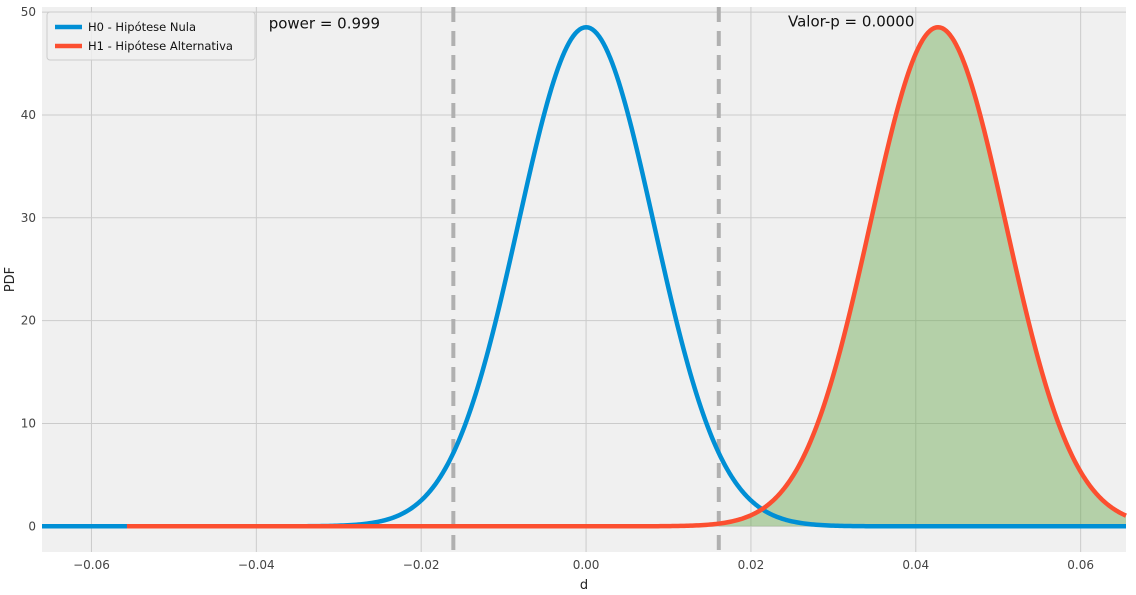 This screenshot has width=1136, height=595. I want to click on legend-box, so click(151, 36).